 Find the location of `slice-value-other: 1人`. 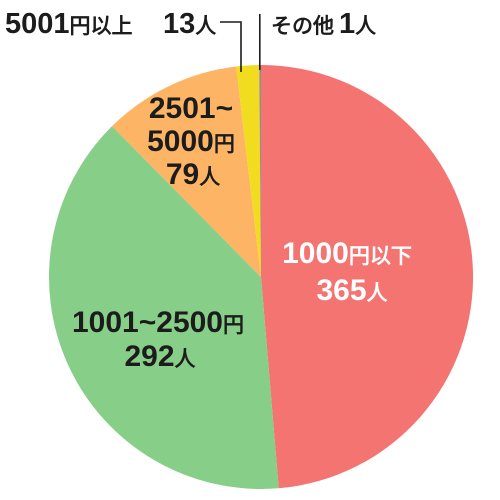

slice-value-other: 1人 is located at coordinates (357, 24).